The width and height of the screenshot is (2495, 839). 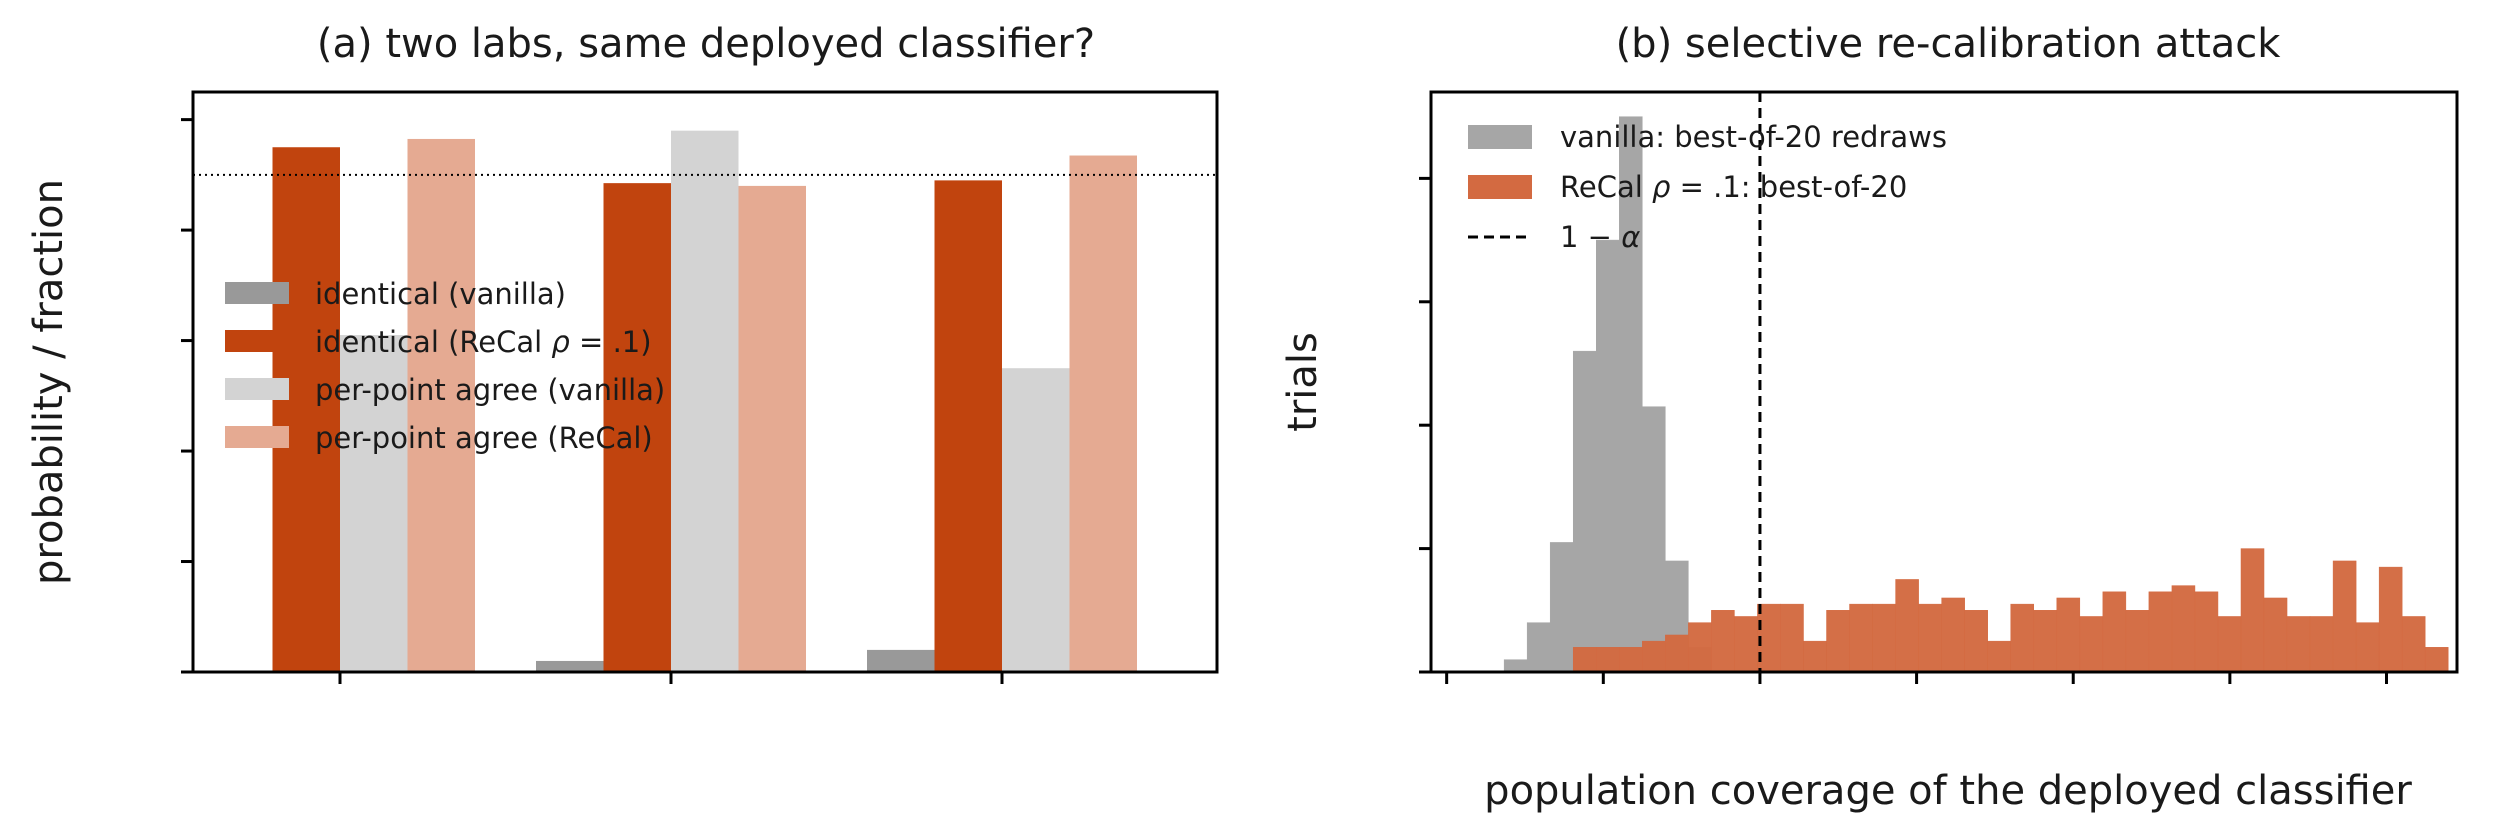 I want to click on panel-a-x-axis, so click(x=671, y=678).